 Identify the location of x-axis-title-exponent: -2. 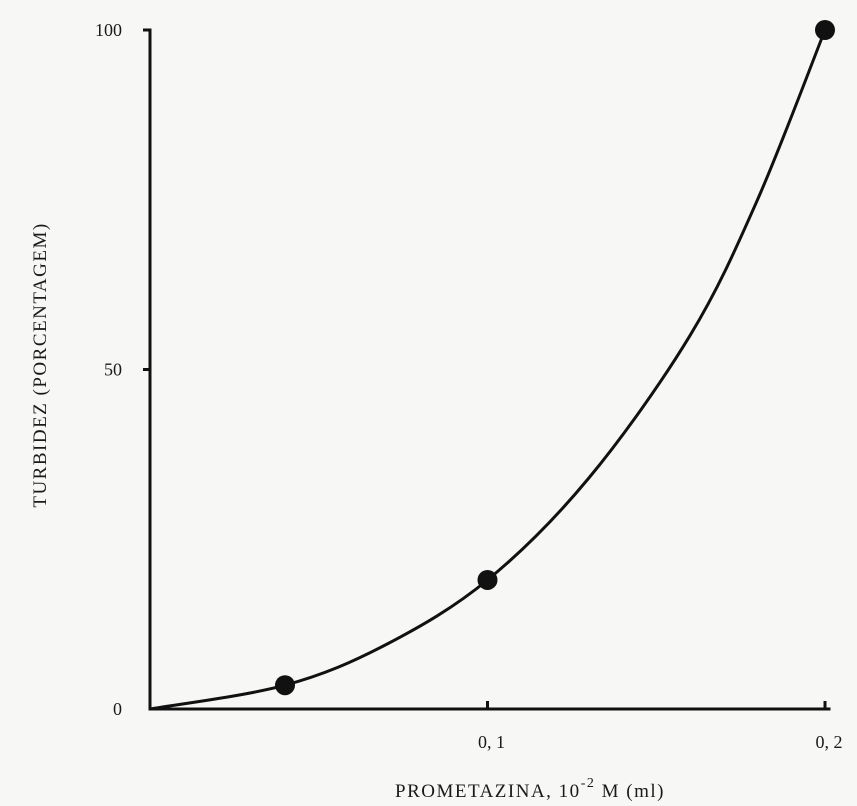
(588, 783).